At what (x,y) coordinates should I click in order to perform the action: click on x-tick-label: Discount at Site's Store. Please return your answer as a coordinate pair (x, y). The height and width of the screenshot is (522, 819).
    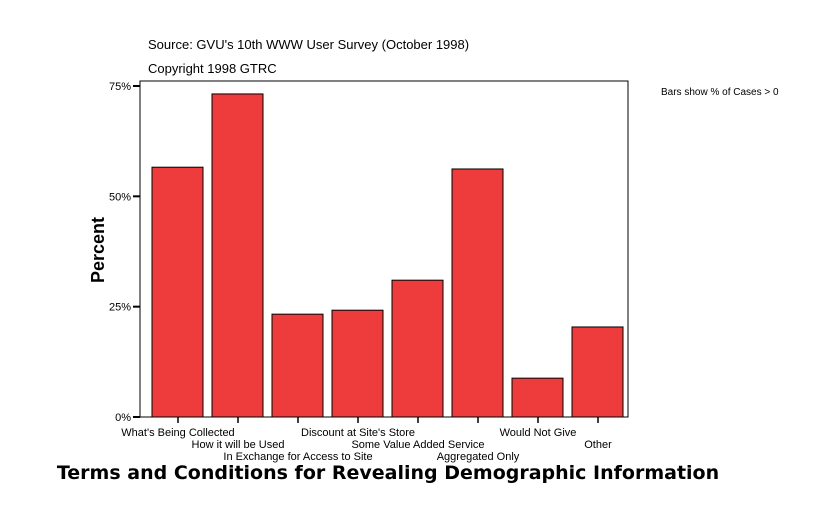
    Looking at the image, I should click on (358, 433).